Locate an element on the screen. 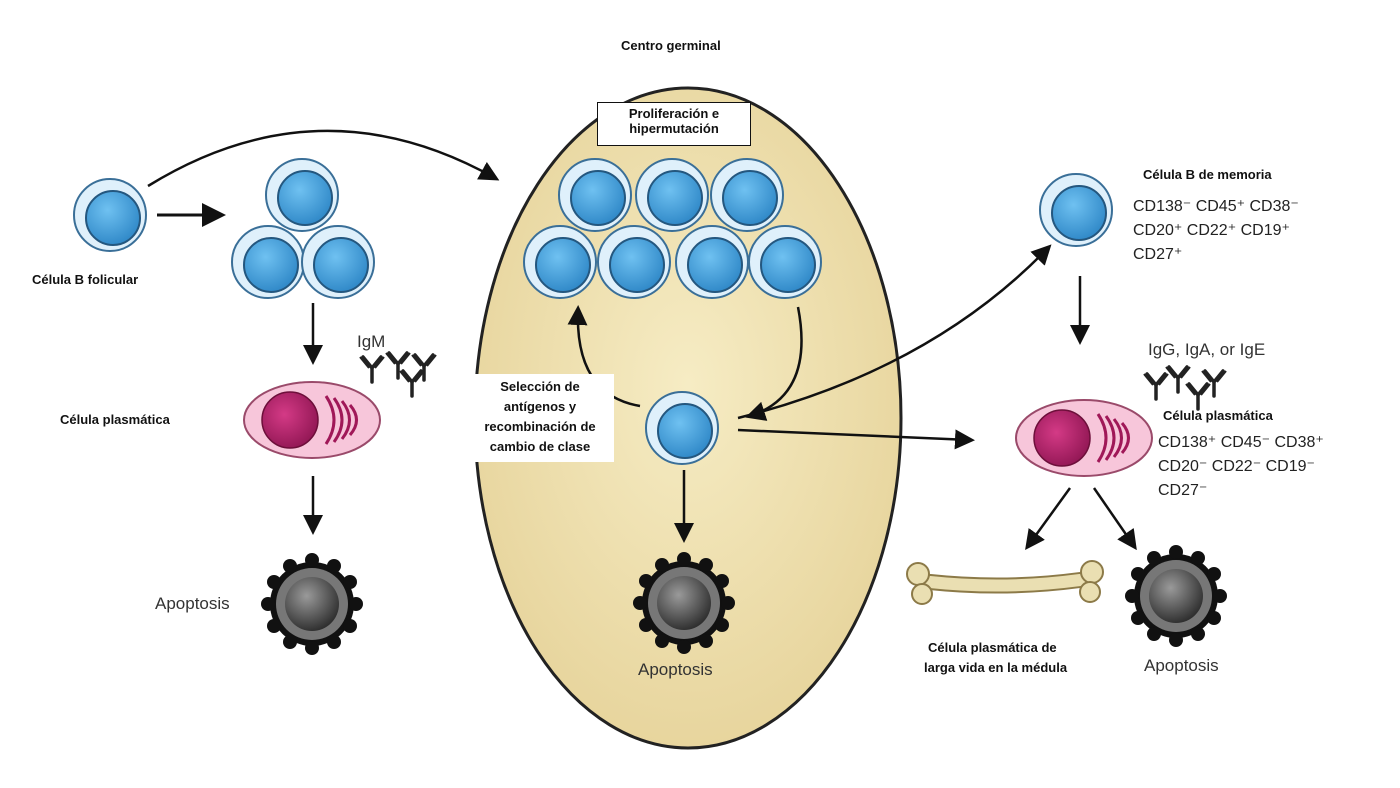 The width and height of the screenshot is (1400, 788). right-apoptosis-label: Apoptosis is located at coordinates (1181, 665).